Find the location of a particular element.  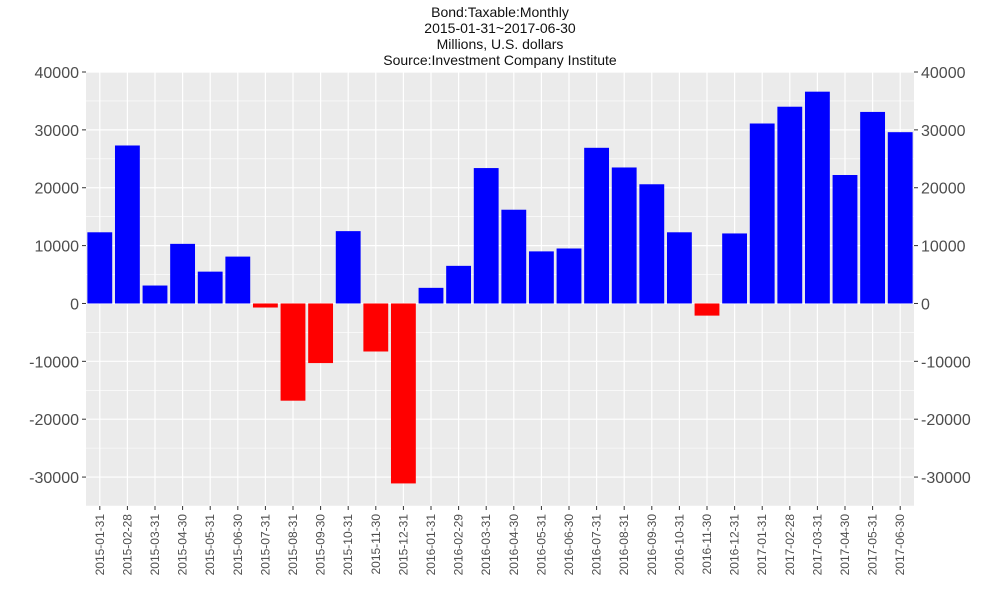

x-tick-label: 2017-05-31 is located at coordinates (873, 545).